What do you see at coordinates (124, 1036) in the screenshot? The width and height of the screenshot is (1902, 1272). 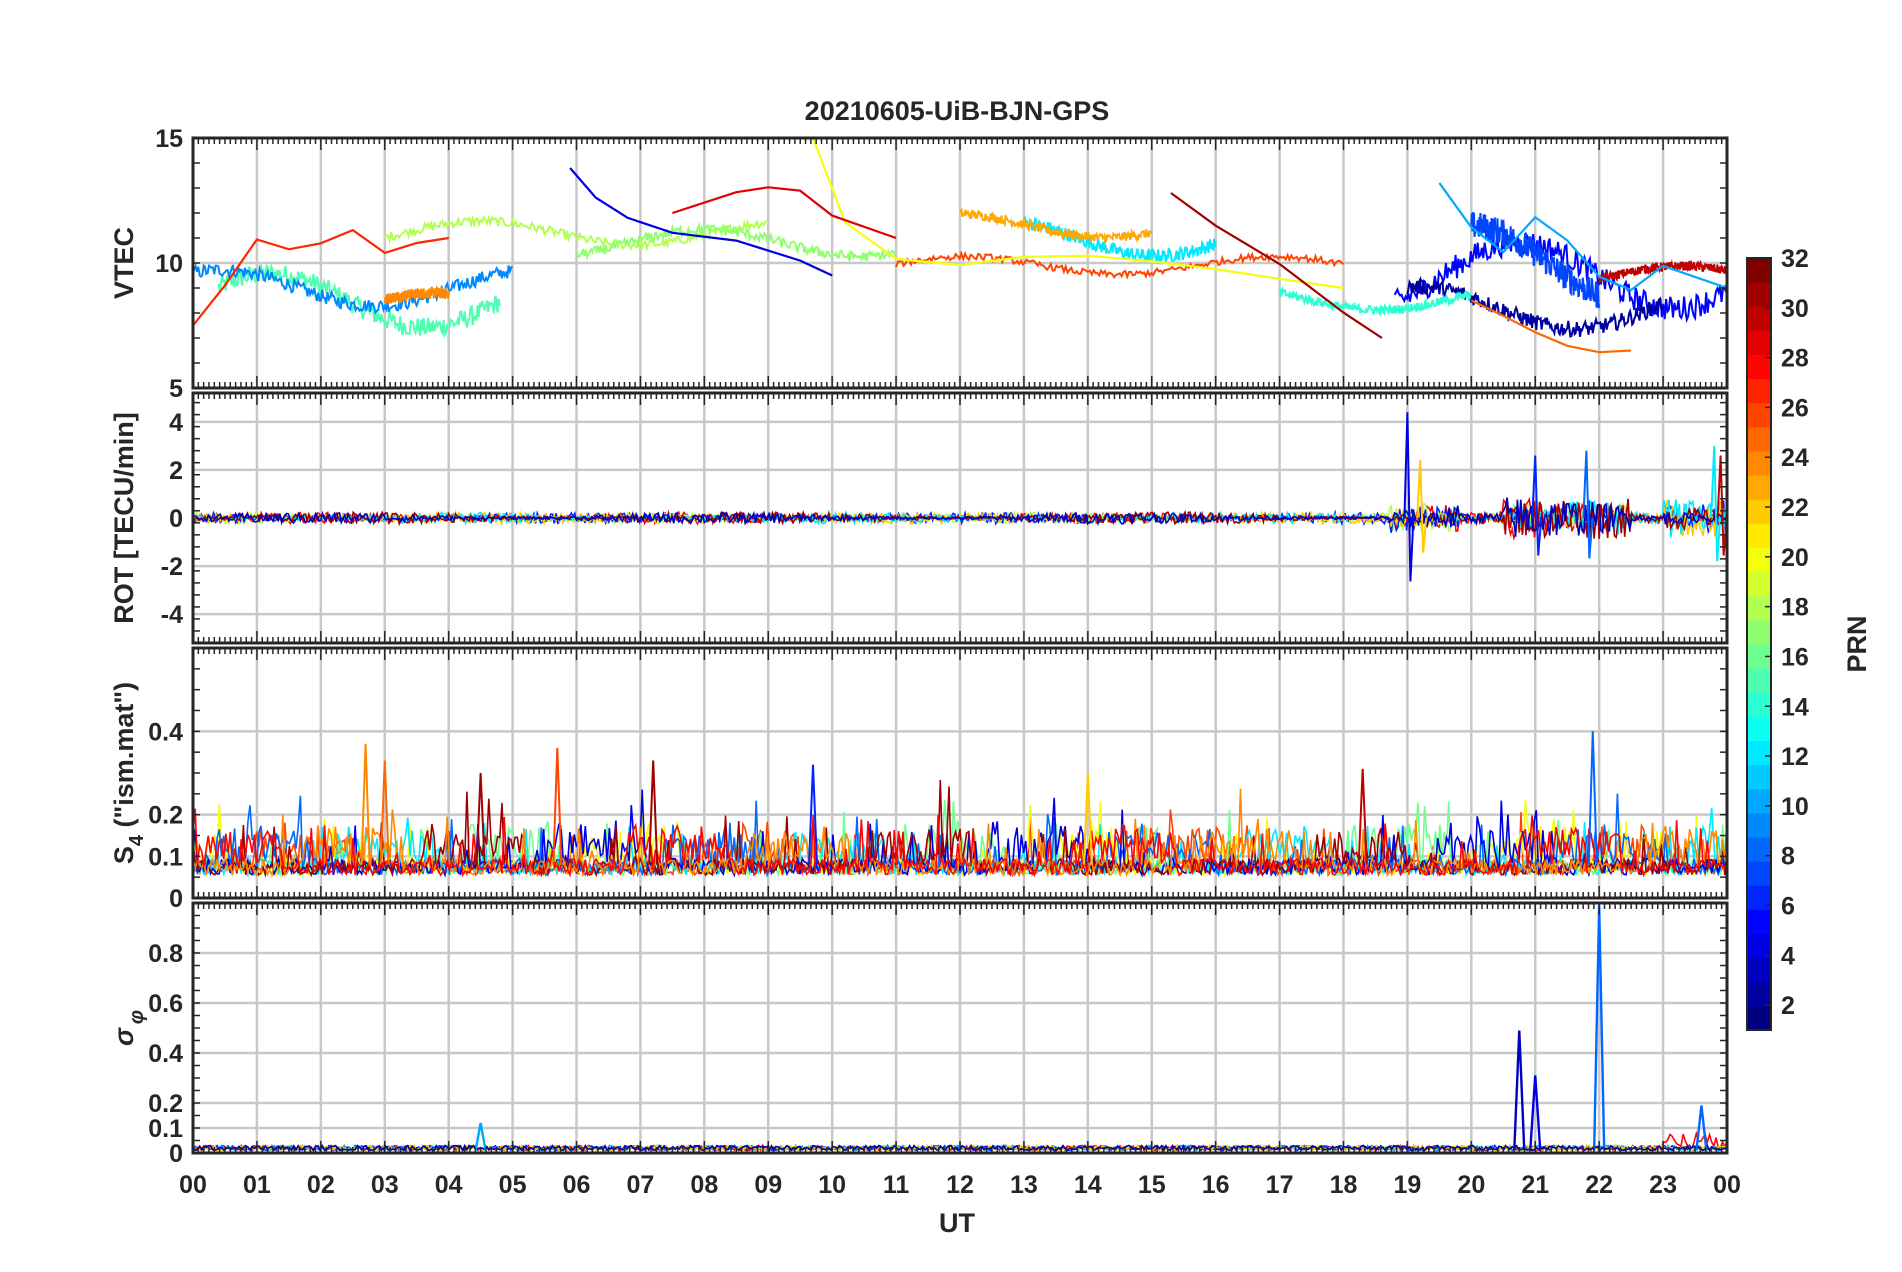 I see `y-label-main: σ` at bounding box center [124, 1036].